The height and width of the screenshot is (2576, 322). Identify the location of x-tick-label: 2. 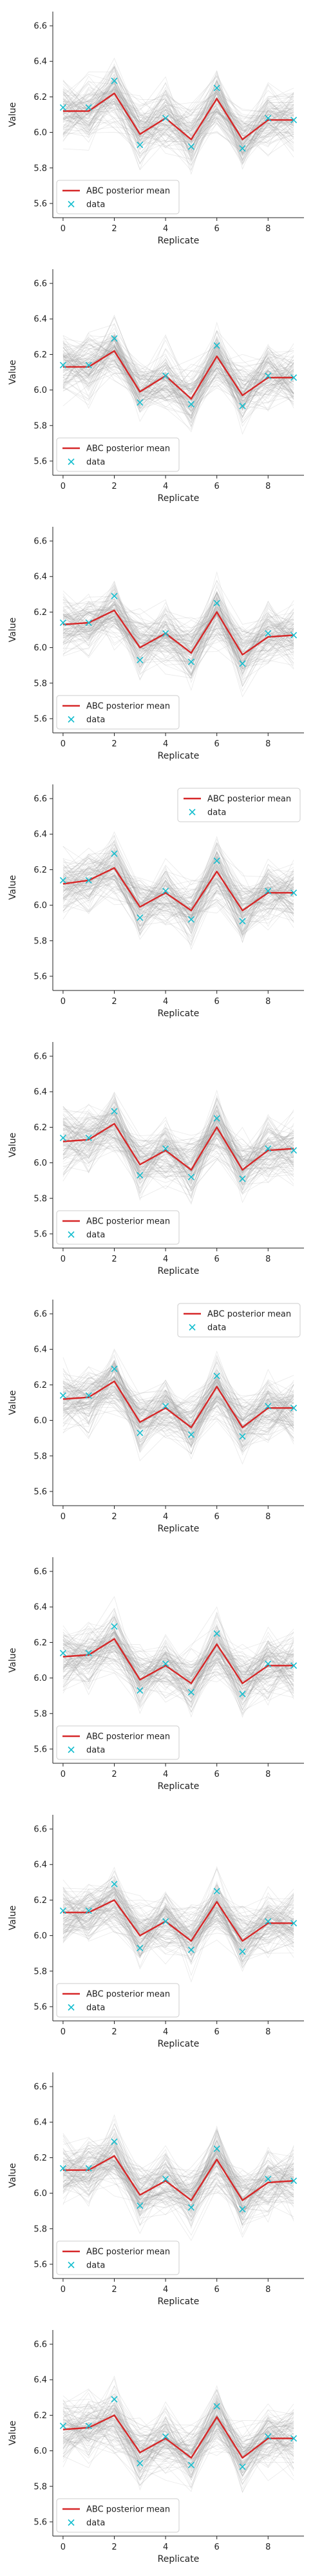
(114, 2547).